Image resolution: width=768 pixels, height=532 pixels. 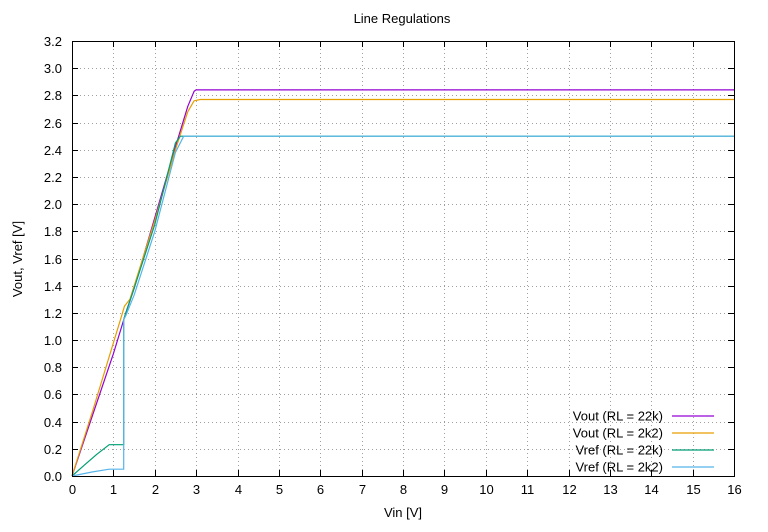 What do you see at coordinates (53, 449) in the screenshot?
I see `y-tick-label: 0.2` at bounding box center [53, 449].